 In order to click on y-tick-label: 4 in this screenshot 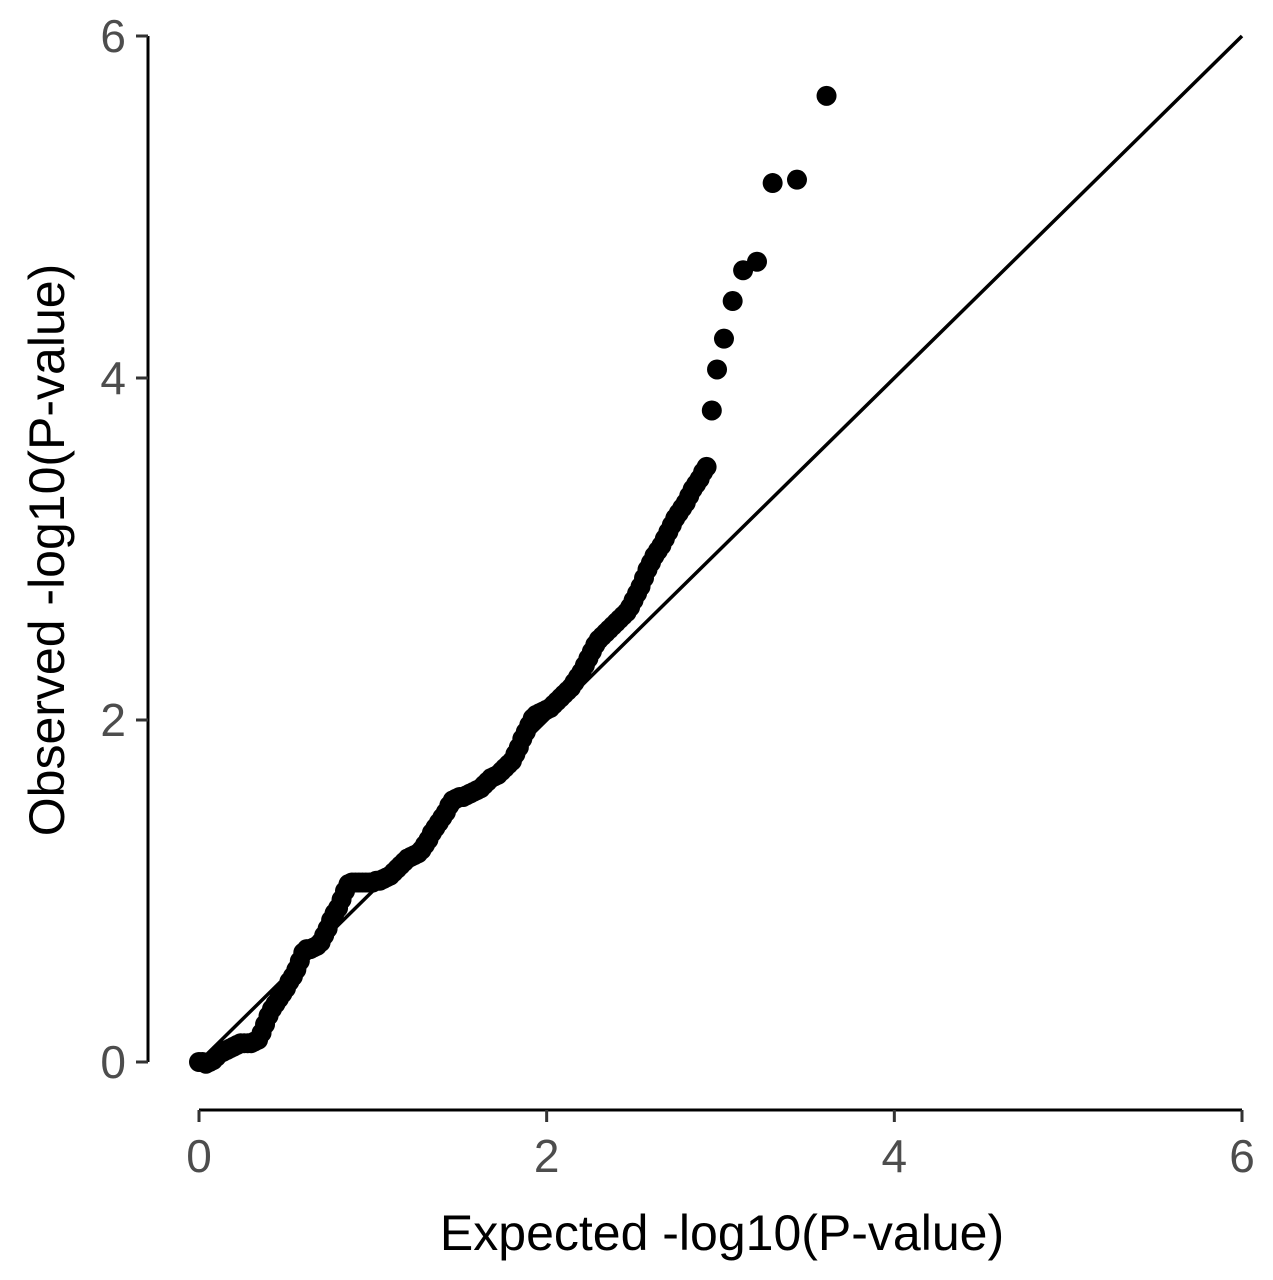, I will do `click(113, 378)`.